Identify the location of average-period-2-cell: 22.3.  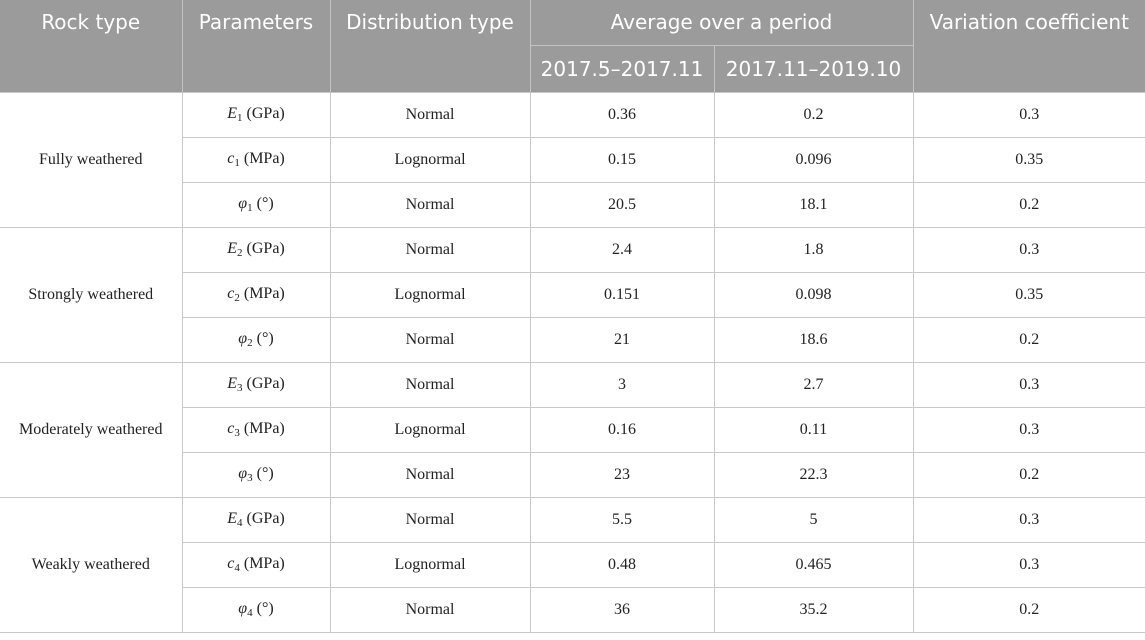
(813, 474).